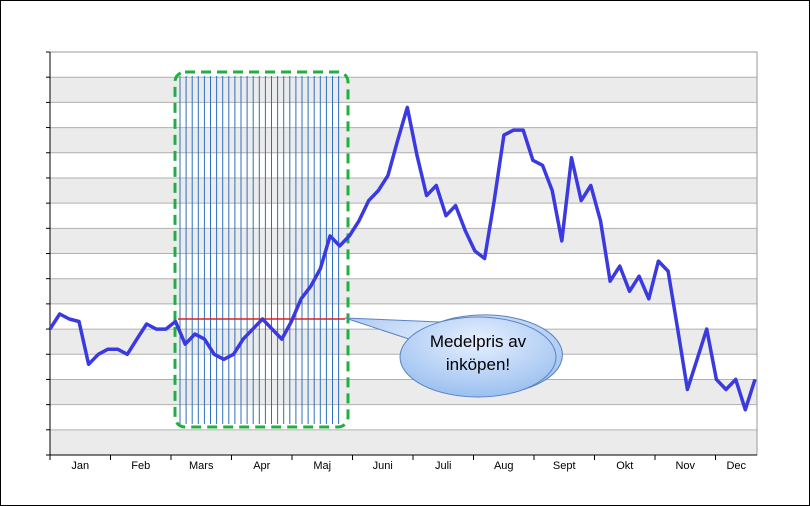  What do you see at coordinates (504, 466) in the screenshot?
I see `x-tick-label: Aug` at bounding box center [504, 466].